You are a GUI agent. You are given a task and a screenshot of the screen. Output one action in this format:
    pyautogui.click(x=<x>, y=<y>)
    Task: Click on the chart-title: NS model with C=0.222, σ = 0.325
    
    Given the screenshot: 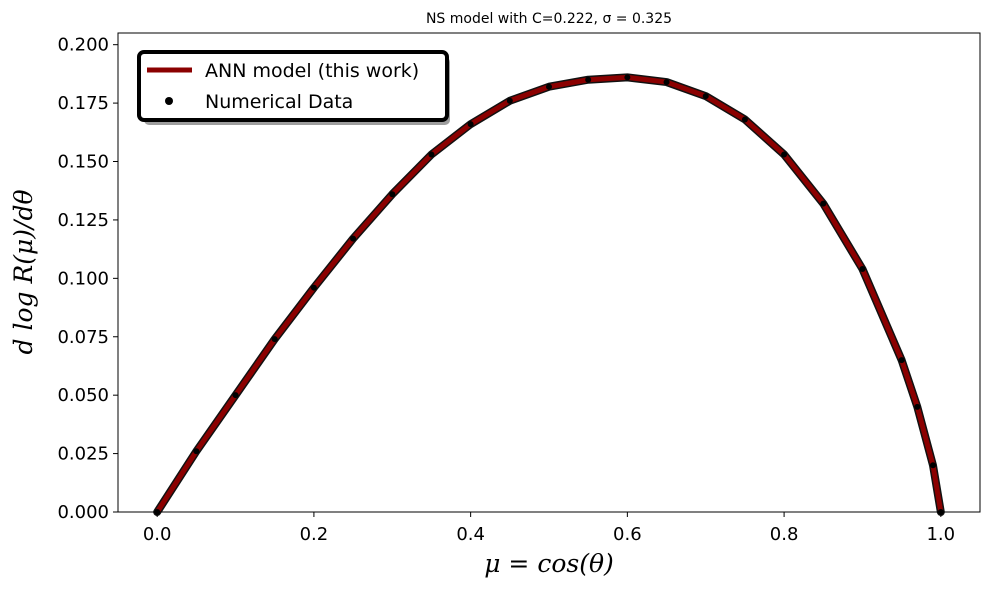 What is the action you would take?
    pyautogui.click(x=549, y=19)
    